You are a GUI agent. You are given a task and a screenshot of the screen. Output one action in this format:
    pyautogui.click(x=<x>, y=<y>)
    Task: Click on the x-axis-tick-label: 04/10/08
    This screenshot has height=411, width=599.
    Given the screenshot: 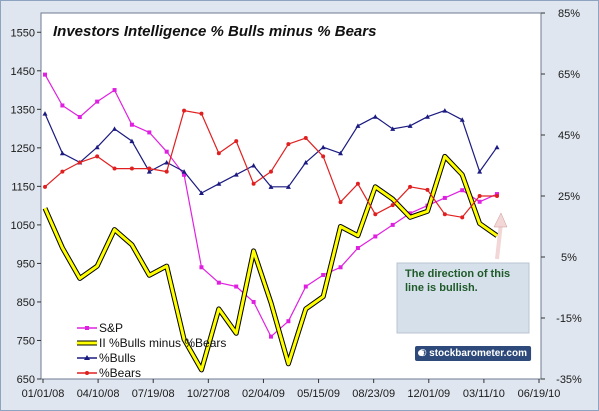 What is the action you would take?
    pyautogui.click(x=98, y=394)
    